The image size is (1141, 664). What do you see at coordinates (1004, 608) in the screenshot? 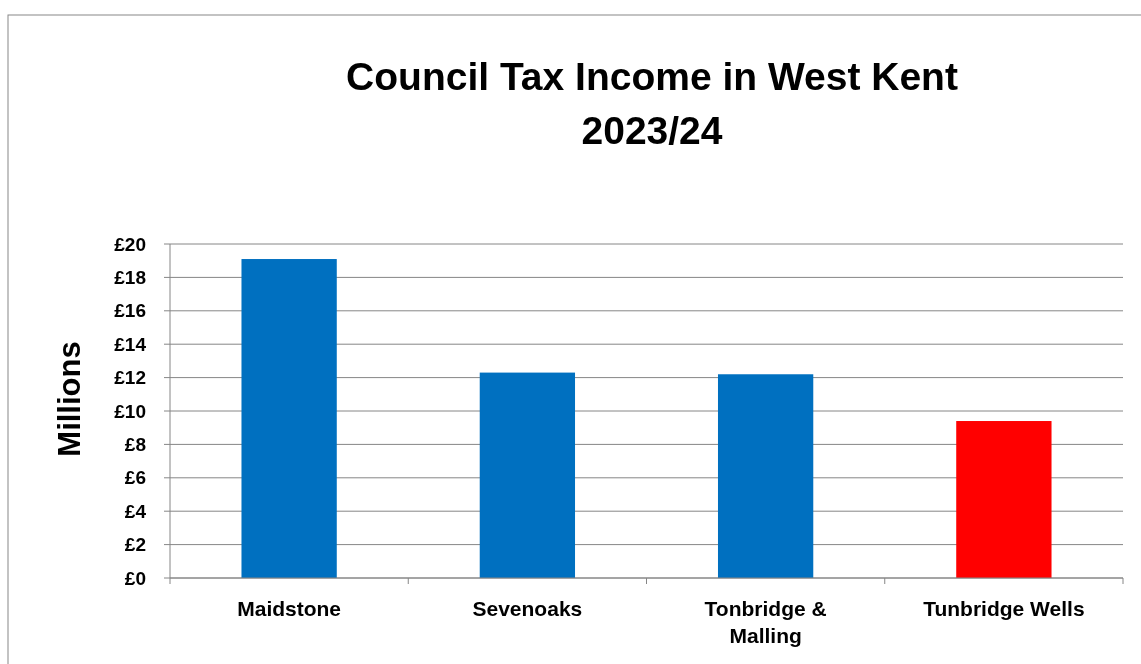
I see `x-tick-label: Tunbridge Wells` at bounding box center [1004, 608].